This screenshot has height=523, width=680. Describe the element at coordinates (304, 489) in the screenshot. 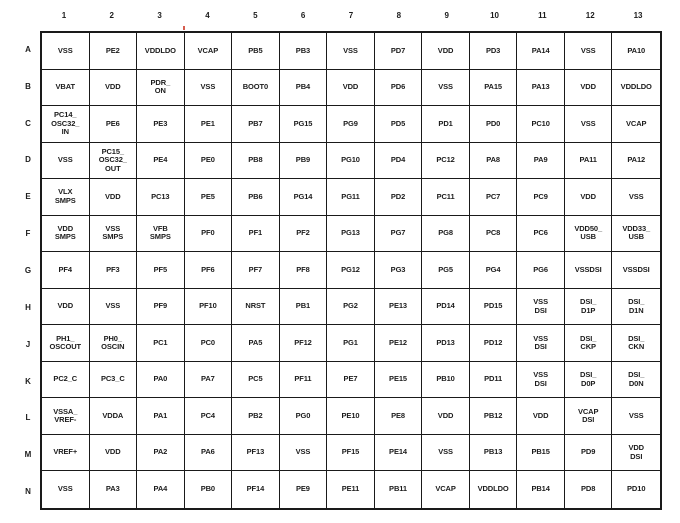

I see `pin-cell: PE9` at that location.